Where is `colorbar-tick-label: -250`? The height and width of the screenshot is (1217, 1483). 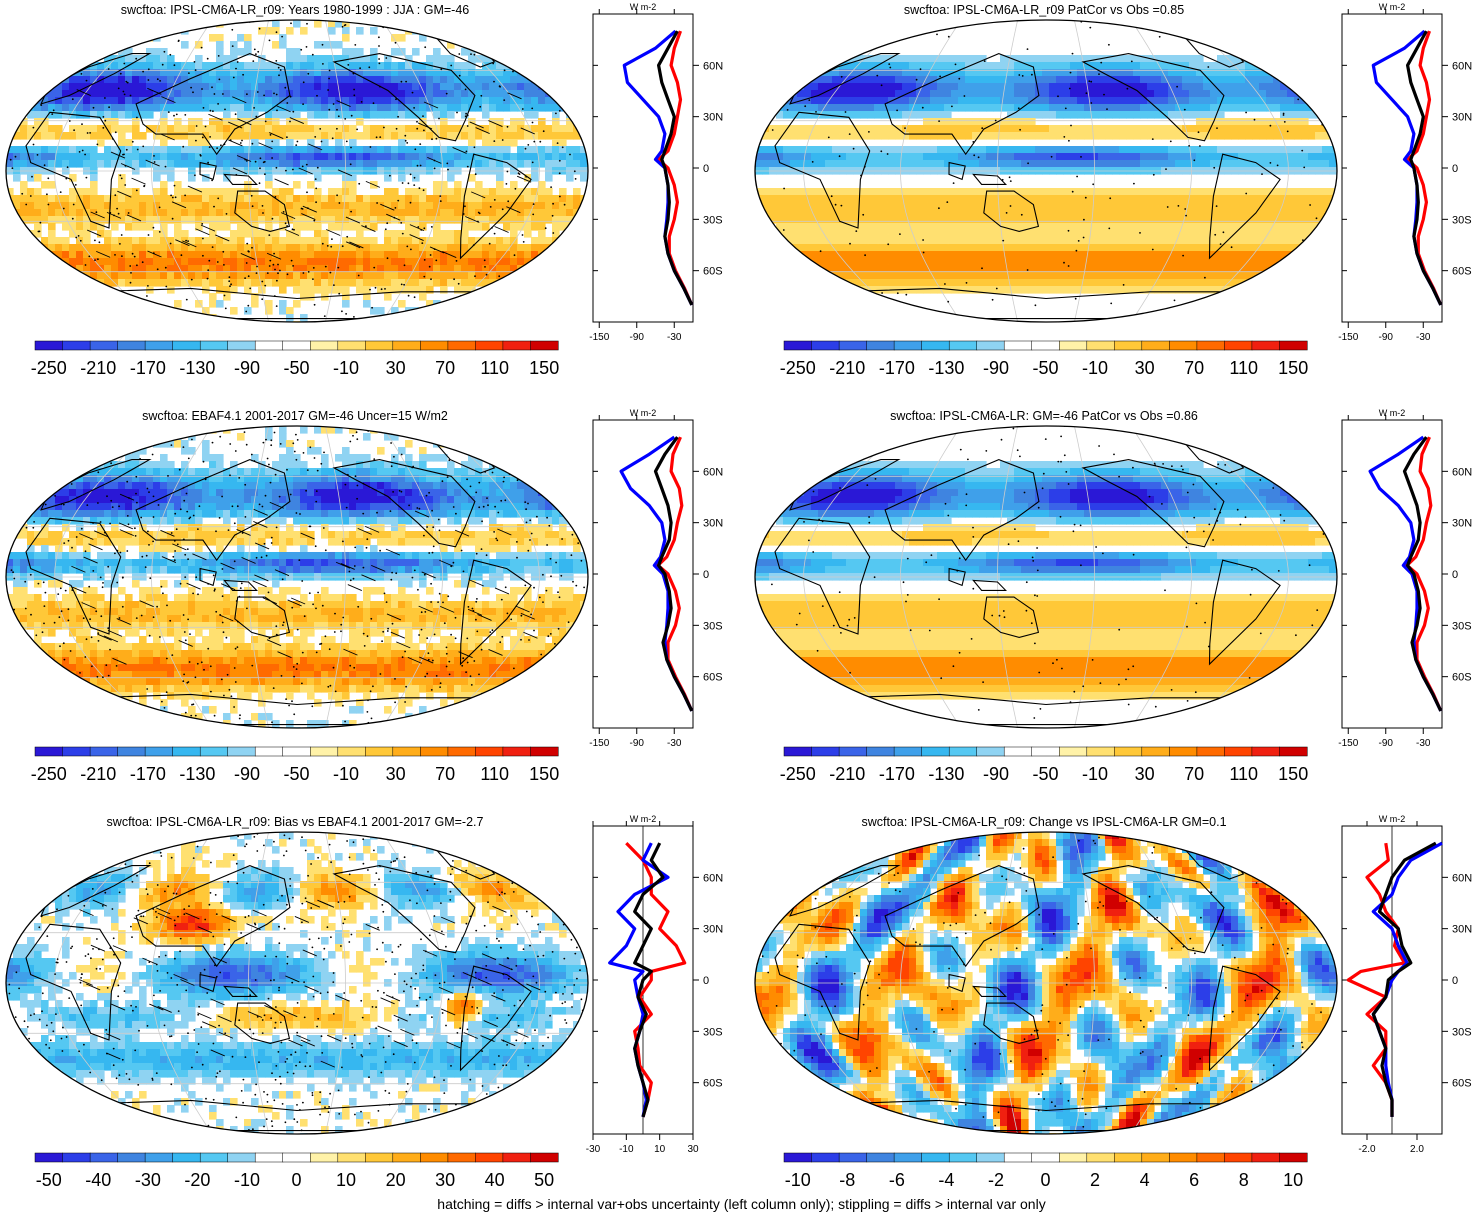 colorbar-tick-label: -250 is located at coordinates (49, 774).